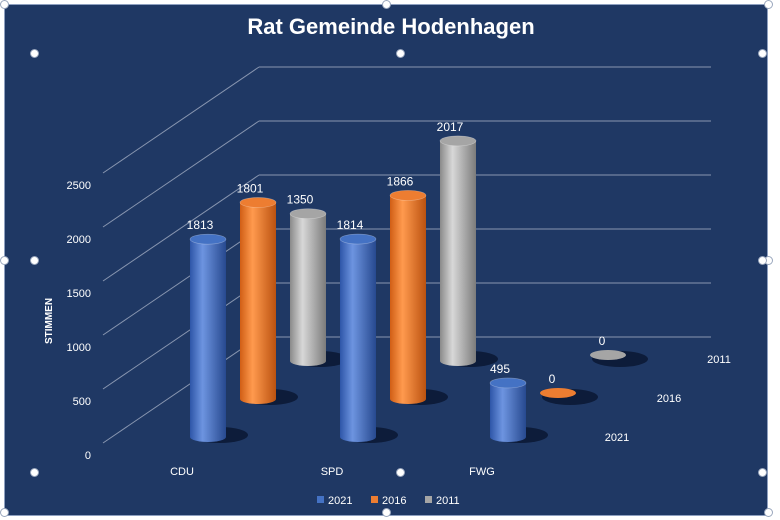 The image size is (780, 520). I want to click on data-label: 1813, so click(200, 225).